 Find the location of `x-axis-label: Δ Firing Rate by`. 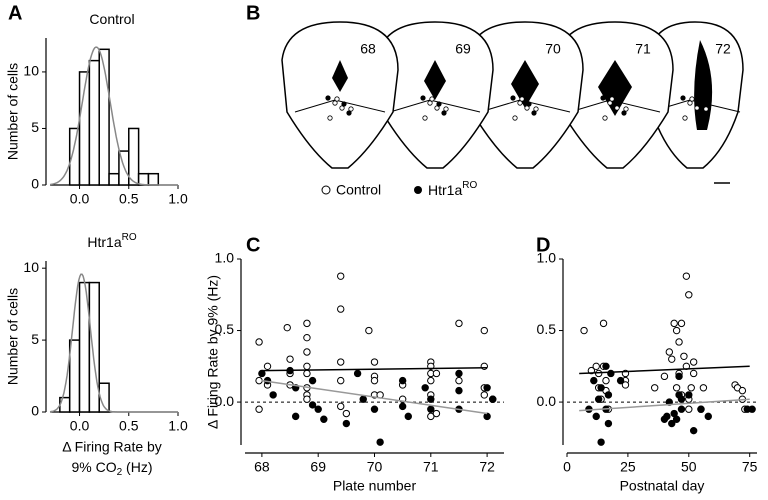

x-axis-label: Δ Firing Rate by is located at coordinates (112, 447).